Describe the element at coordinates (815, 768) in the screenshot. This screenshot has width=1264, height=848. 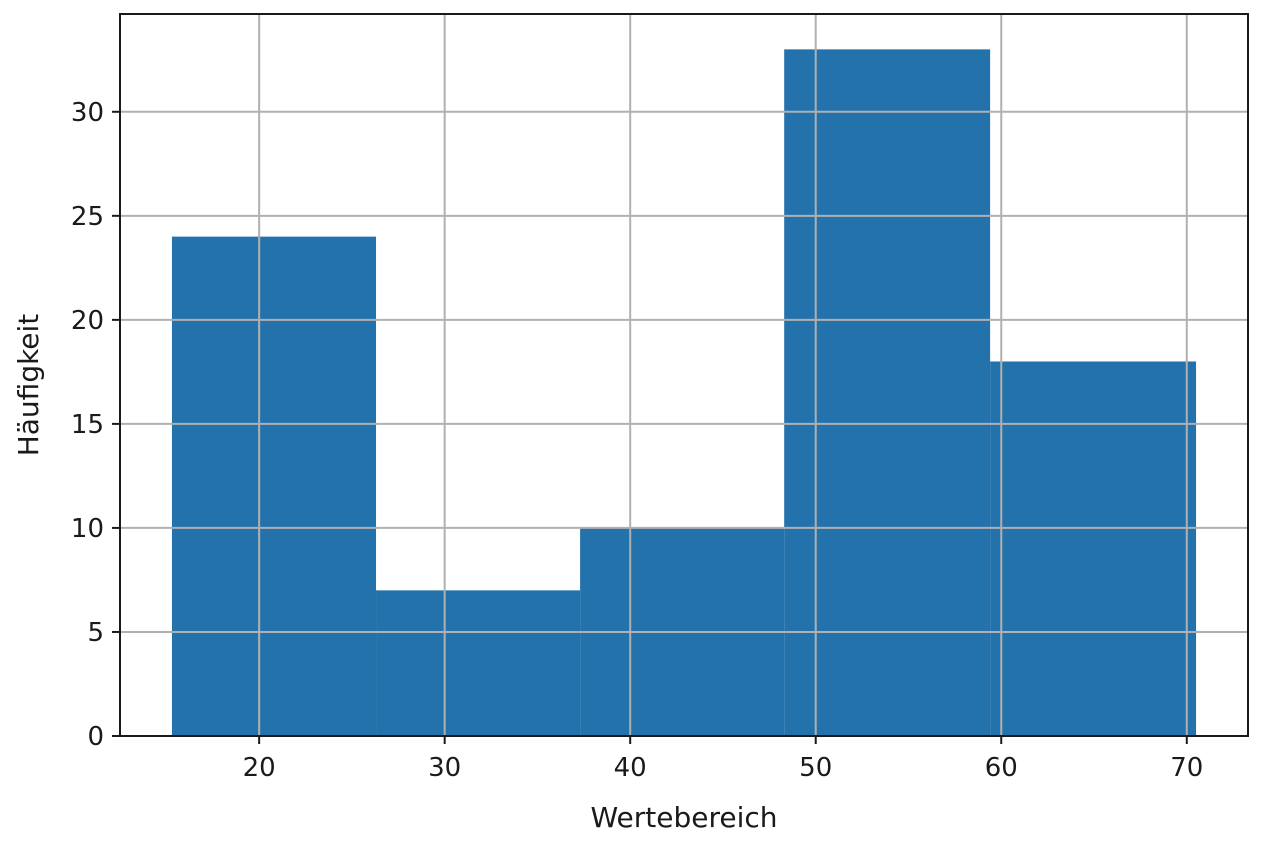
I see `x-tick-label-50: 50` at that location.